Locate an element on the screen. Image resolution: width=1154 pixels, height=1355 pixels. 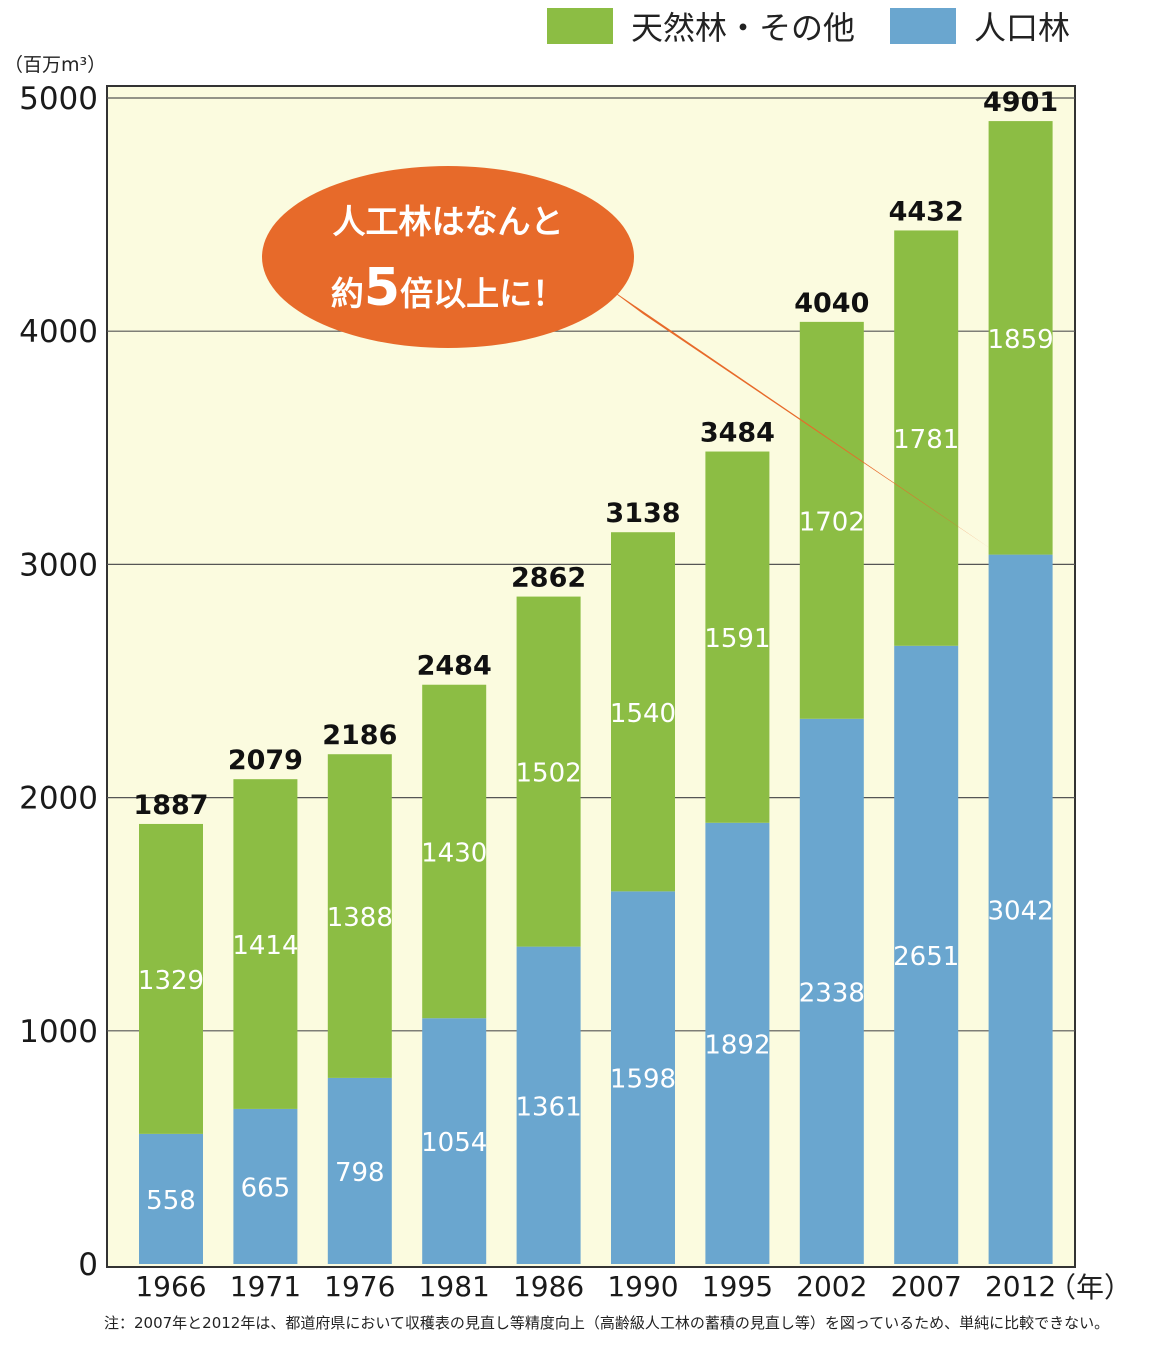
data-label-total: 4901 is located at coordinates (1020, 102).